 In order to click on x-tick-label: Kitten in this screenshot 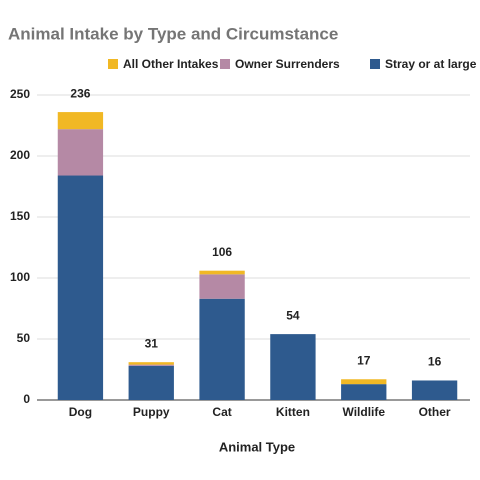, I will do `click(293, 412)`.